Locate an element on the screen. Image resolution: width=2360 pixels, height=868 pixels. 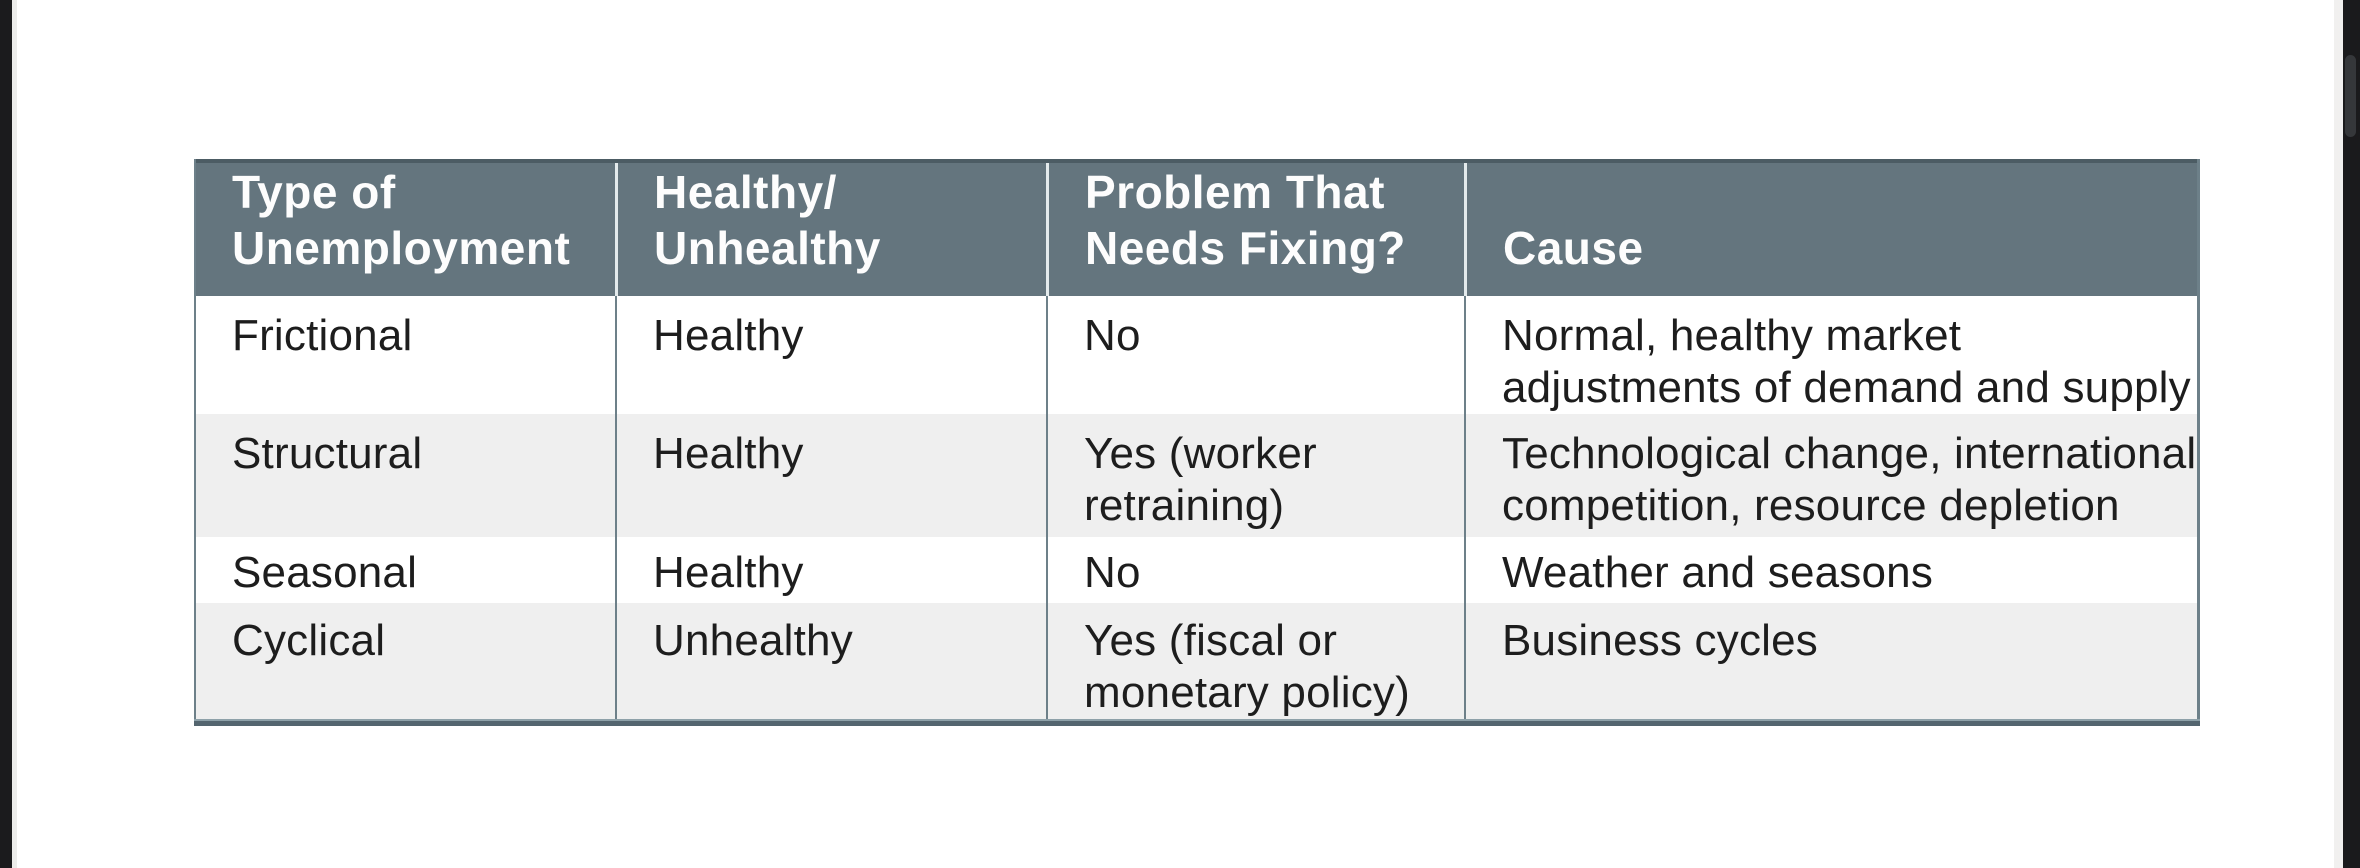
cell-text: Cyclical is located at coordinates (309, 640).